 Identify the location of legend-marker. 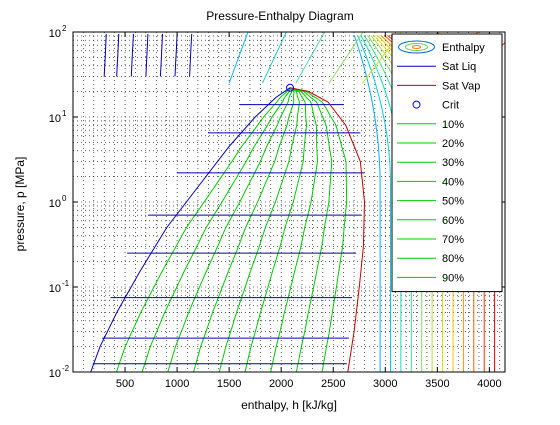
(416, 104).